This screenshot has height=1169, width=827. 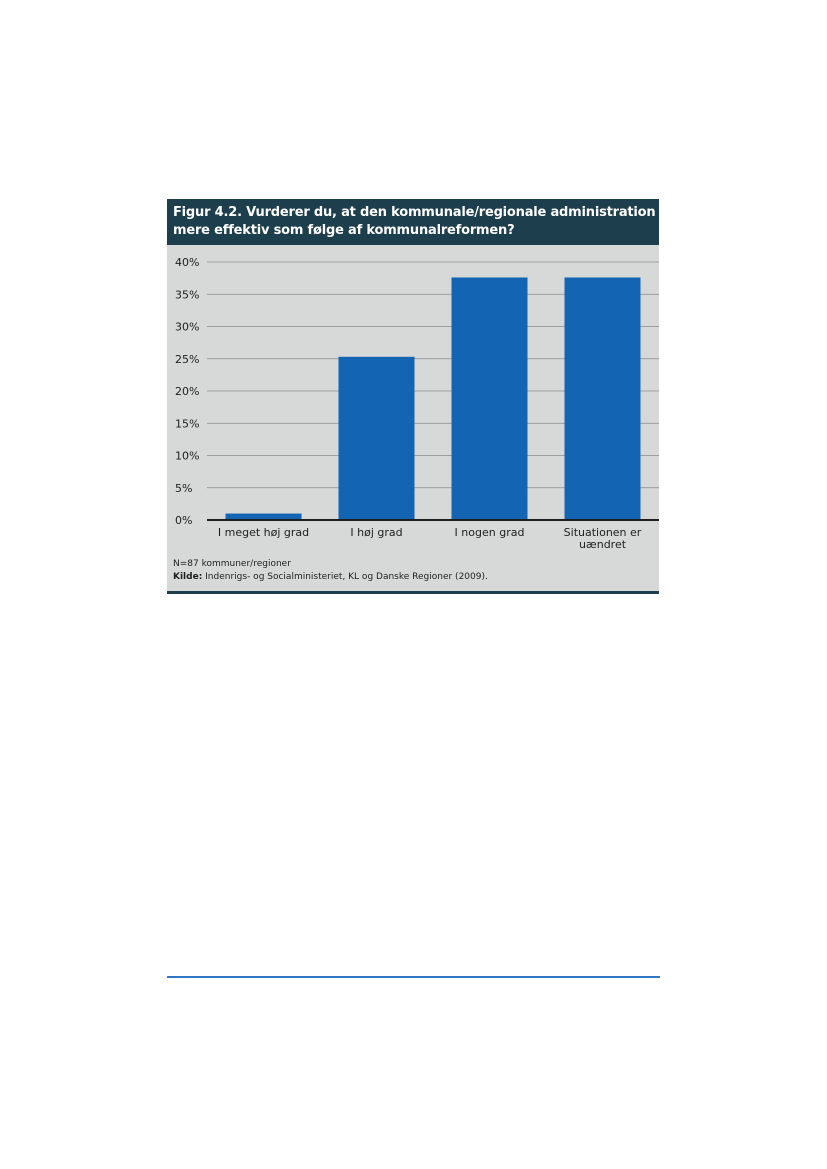 I want to click on y-tick-label: 40%, so click(x=187, y=262).